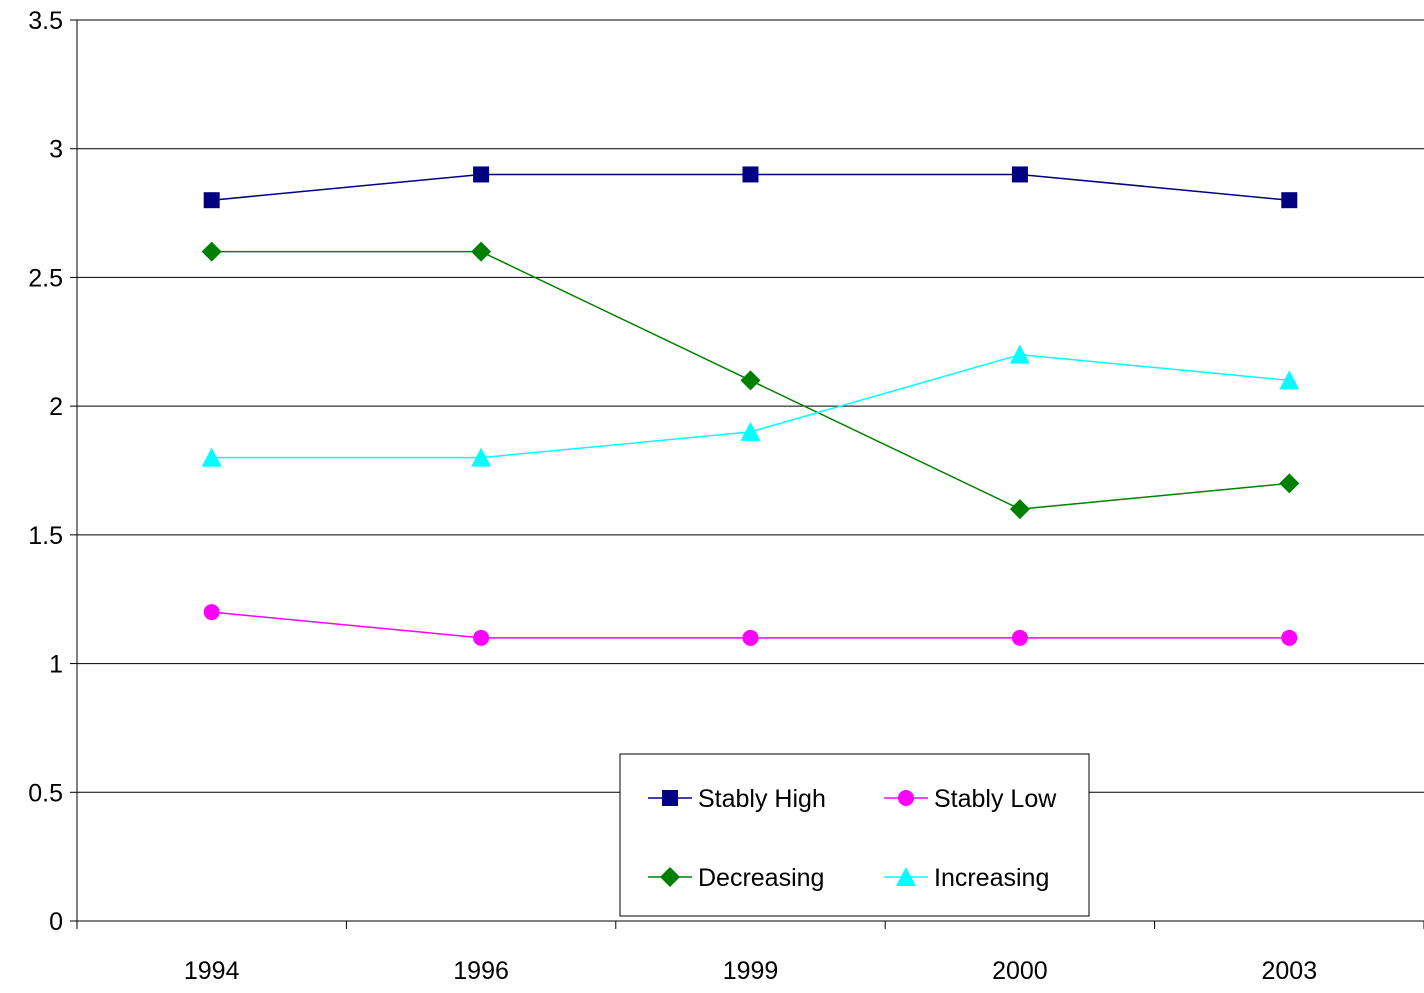 The height and width of the screenshot is (993, 1424). I want to click on point-increasing-1996, so click(481, 457).